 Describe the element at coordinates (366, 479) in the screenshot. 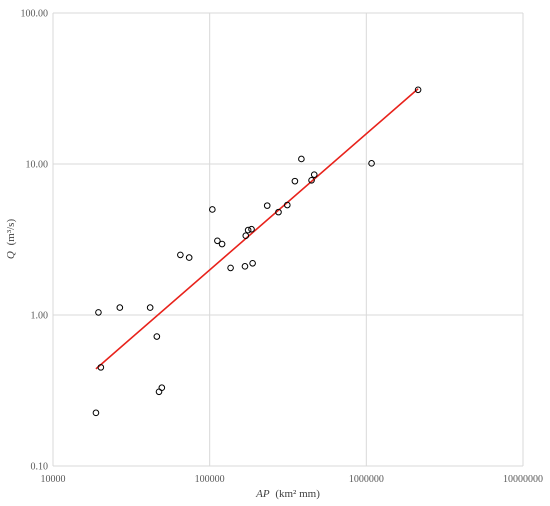

I see `x-tick-label: 1000000` at that location.